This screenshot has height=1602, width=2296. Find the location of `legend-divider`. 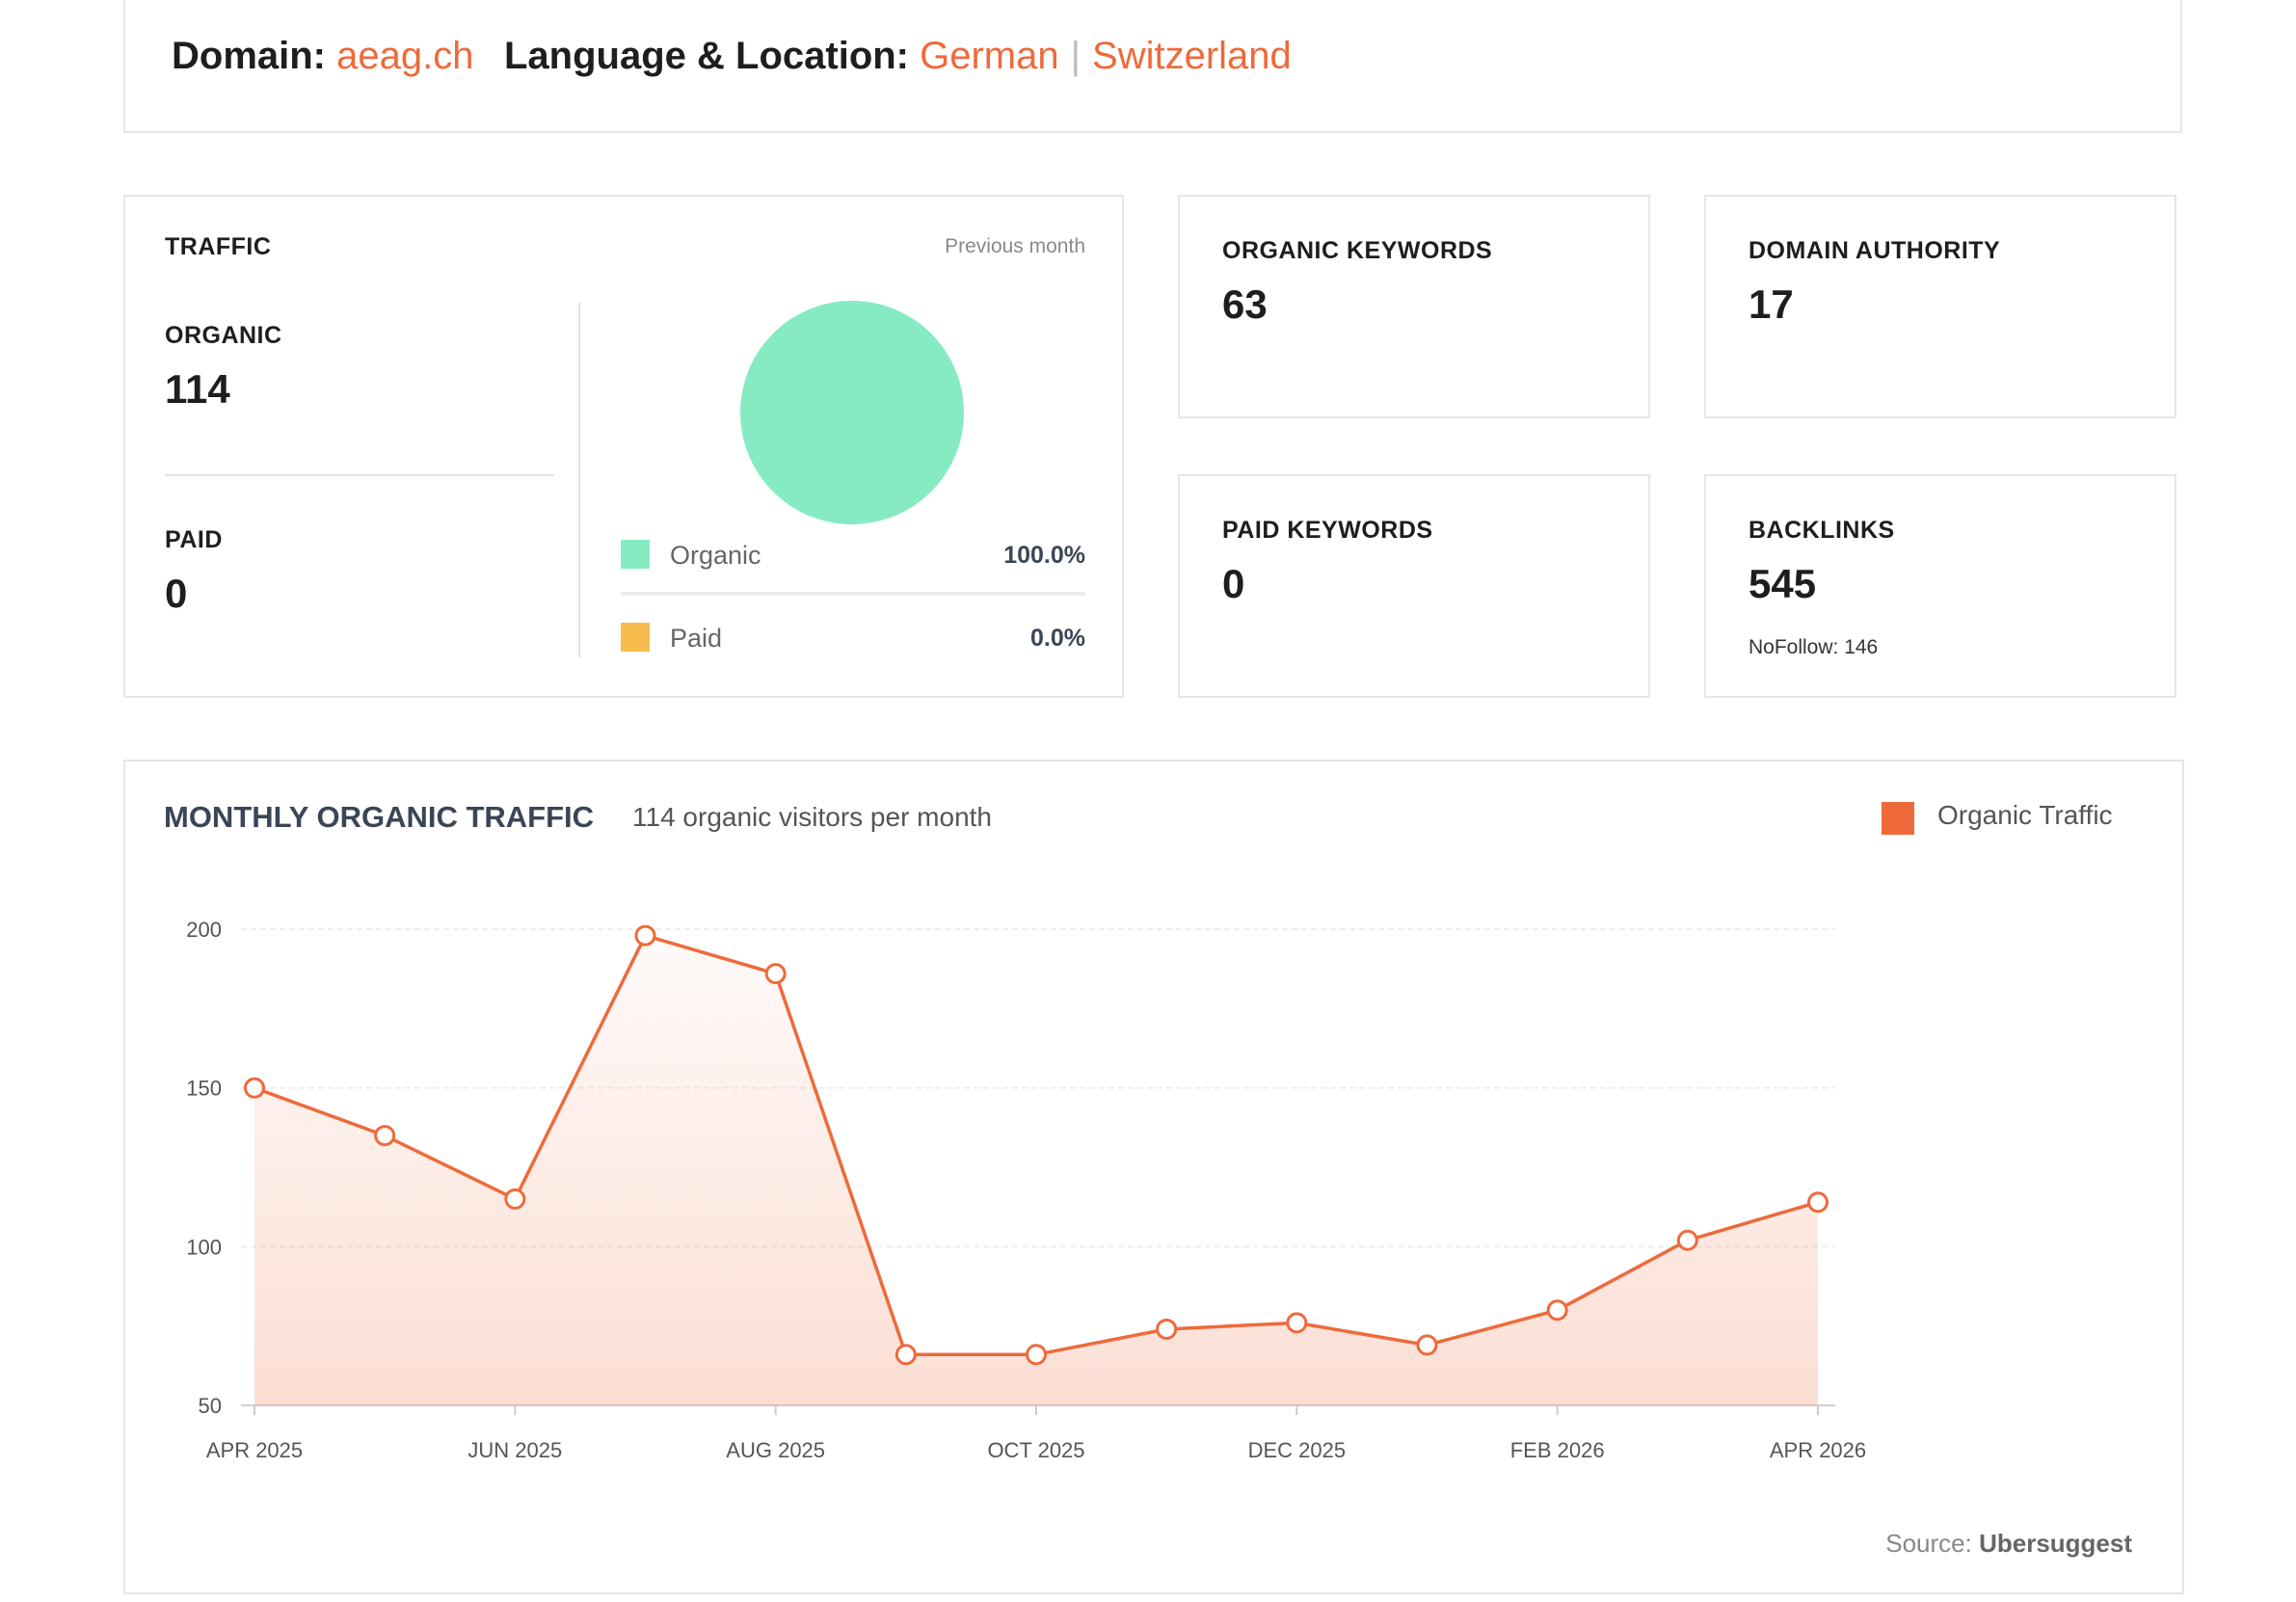

legend-divider is located at coordinates (853, 594).